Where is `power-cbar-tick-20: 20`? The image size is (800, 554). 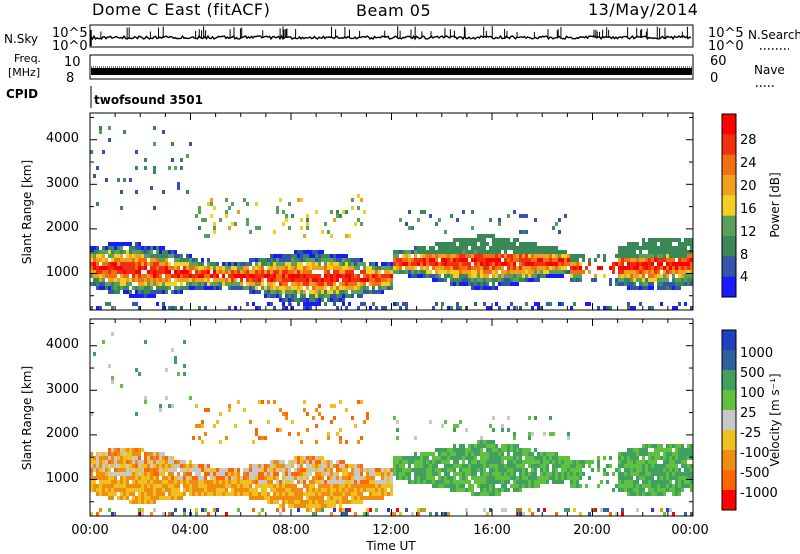 power-cbar-tick-20: 20 is located at coordinates (748, 186).